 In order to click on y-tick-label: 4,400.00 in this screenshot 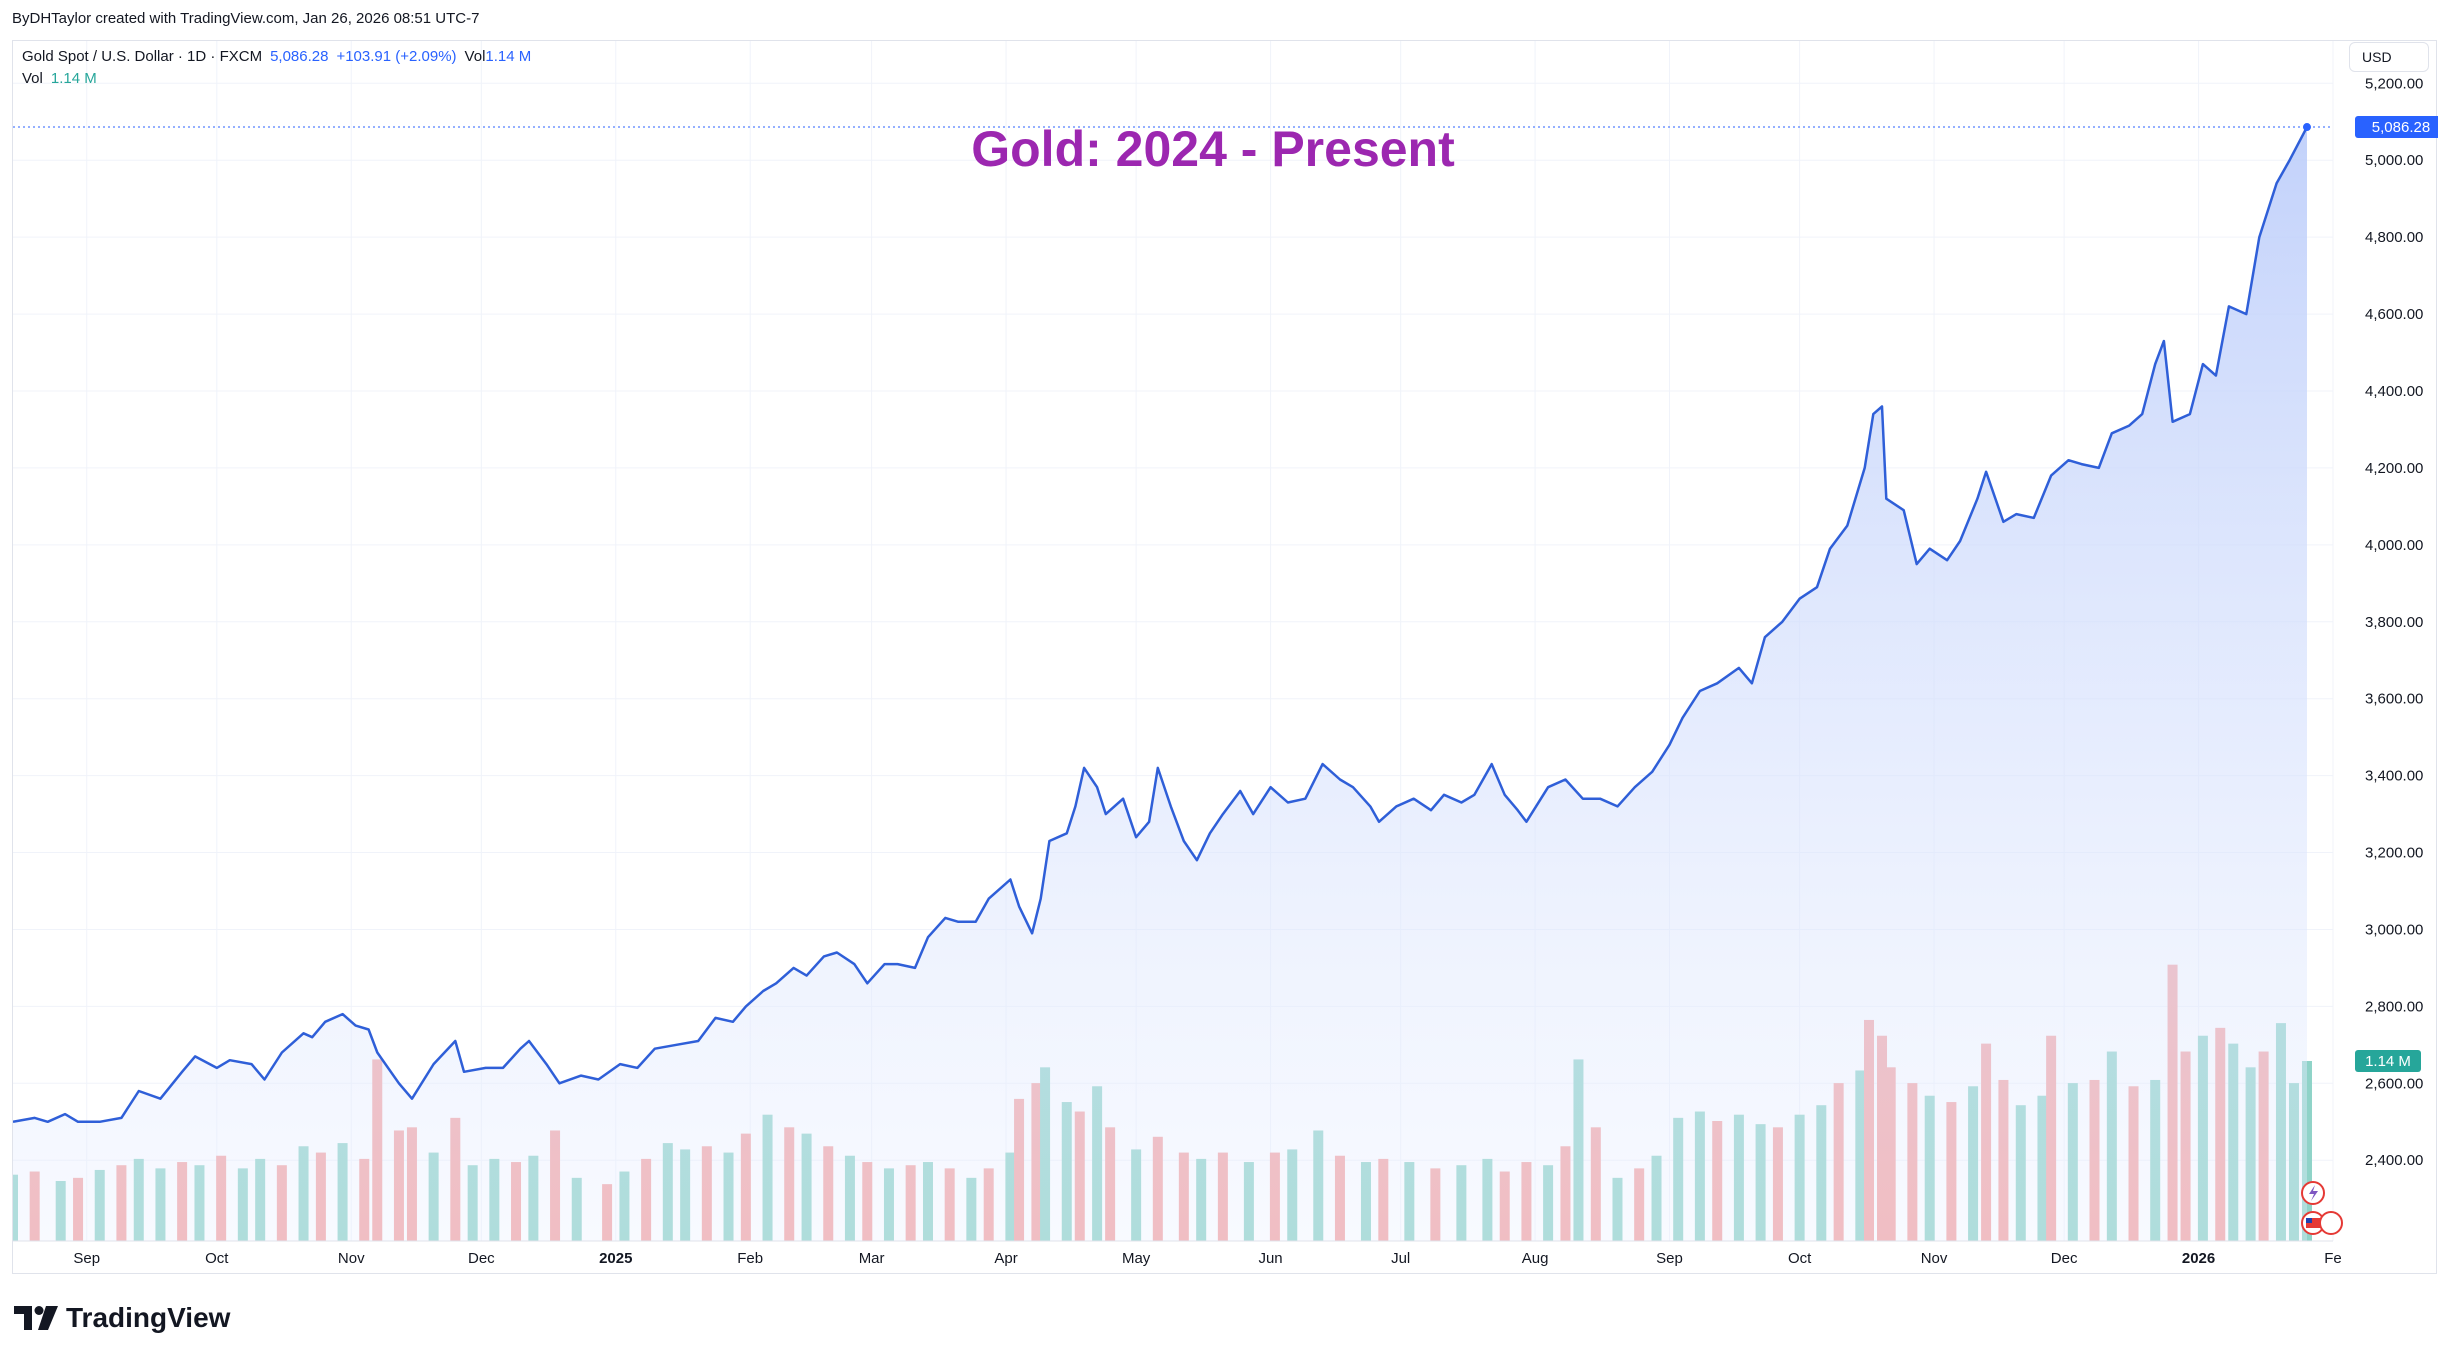, I will do `click(2394, 391)`.